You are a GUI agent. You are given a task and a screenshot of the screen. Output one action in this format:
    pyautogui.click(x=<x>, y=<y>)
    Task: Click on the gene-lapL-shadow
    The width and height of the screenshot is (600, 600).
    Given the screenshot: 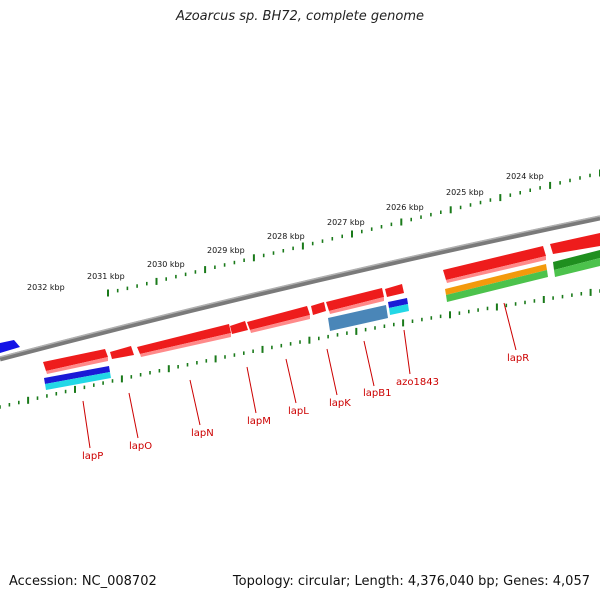 What is the action you would take?
    pyautogui.click(x=280, y=324)
    